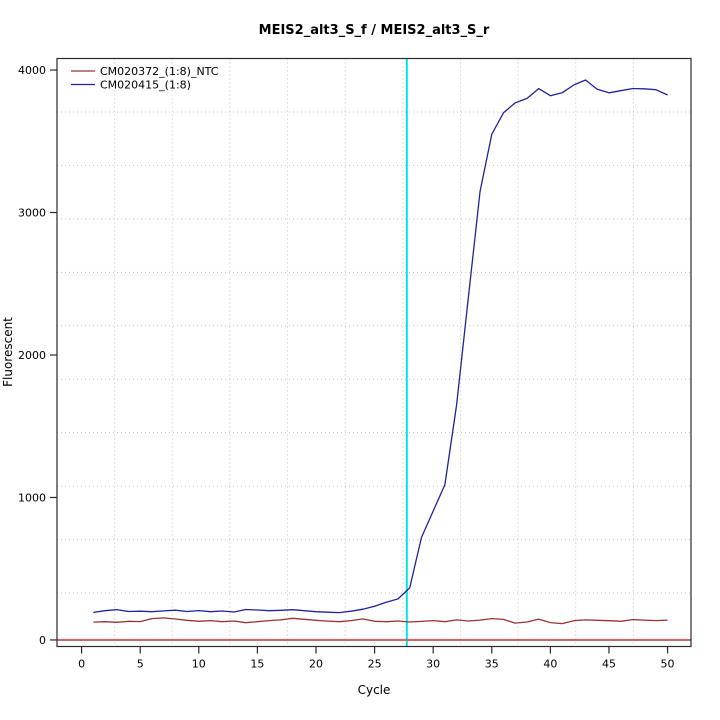 The width and height of the screenshot is (720, 720). I want to click on x-tick-label: 0, so click(81, 664).